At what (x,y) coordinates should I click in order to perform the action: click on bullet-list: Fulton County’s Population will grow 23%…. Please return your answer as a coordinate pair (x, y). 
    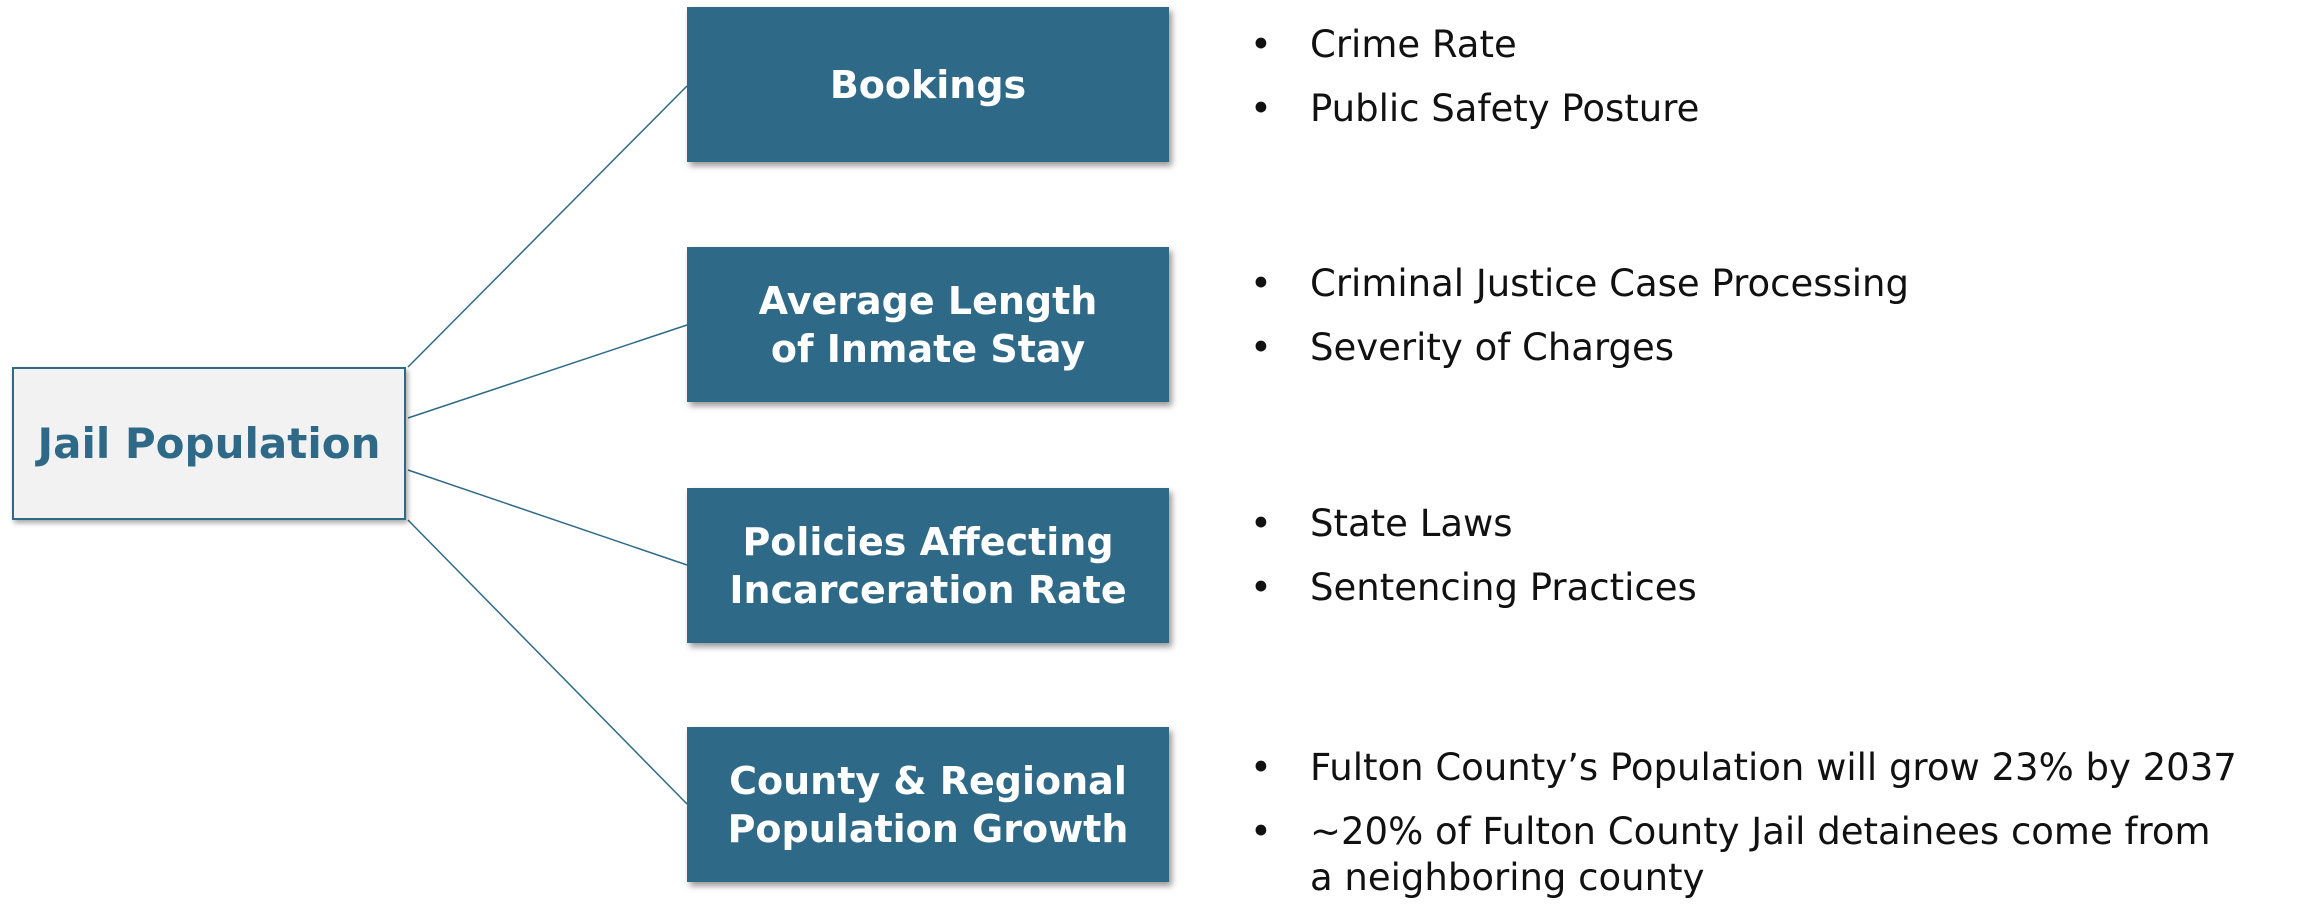
    Looking at the image, I should click on (1775, 832).